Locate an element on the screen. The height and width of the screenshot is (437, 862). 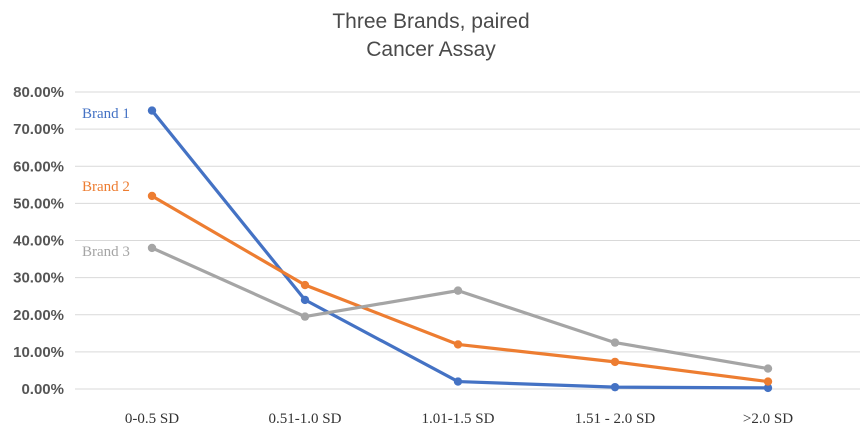
y-tick-label: 10.00% is located at coordinates (38, 352).